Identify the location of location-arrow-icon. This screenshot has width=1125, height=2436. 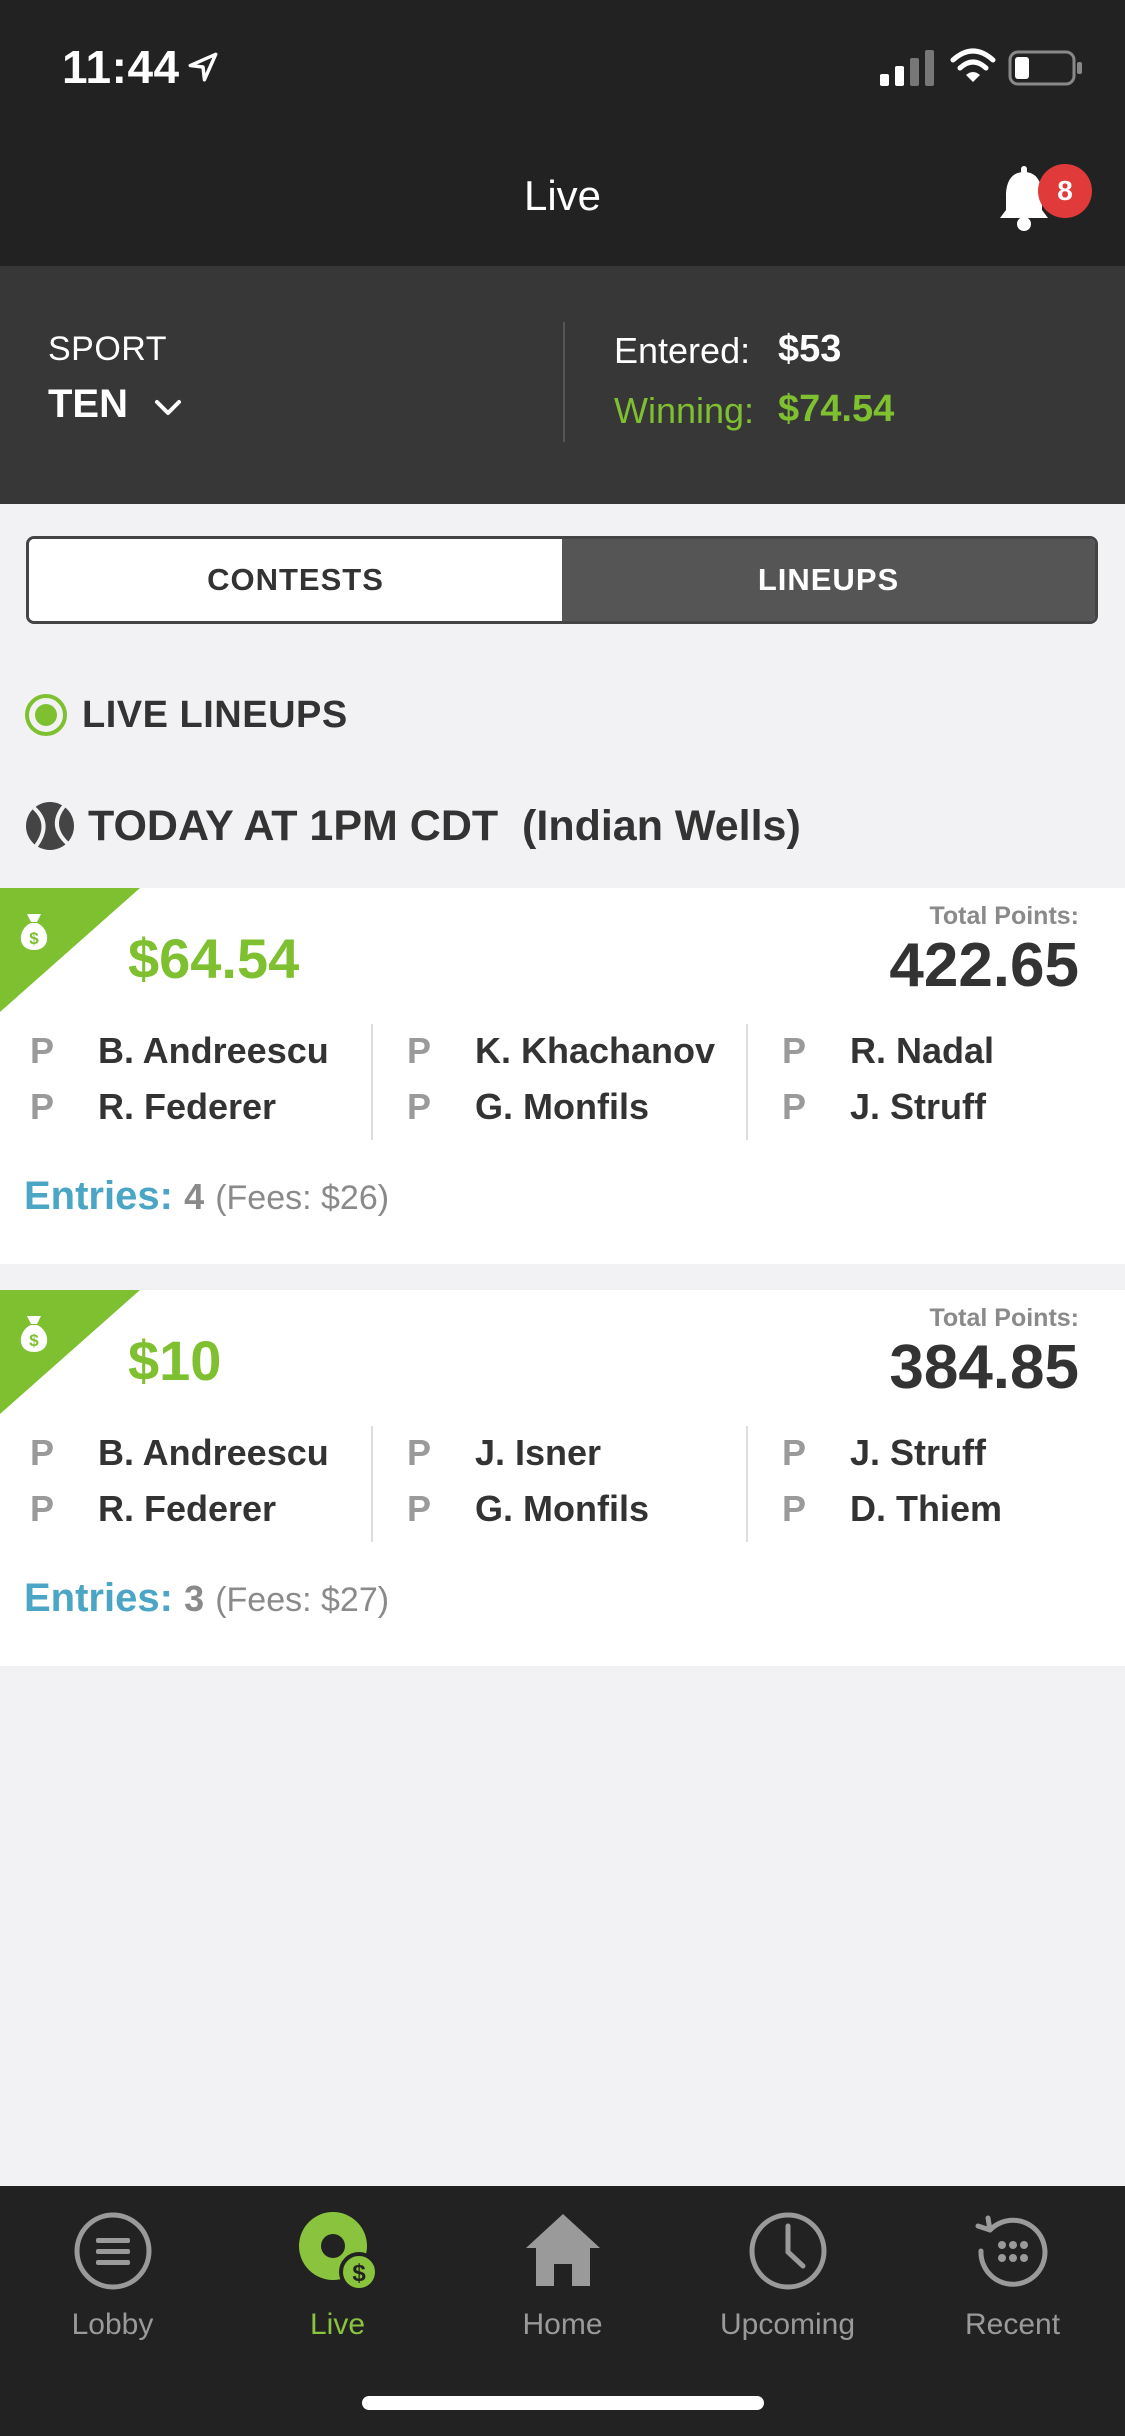
(203, 67).